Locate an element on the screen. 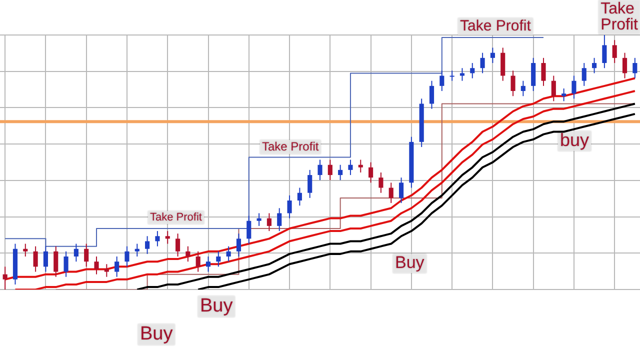 This screenshot has width=640, height=359. annotation: Buy is located at coordinates (410, 262).